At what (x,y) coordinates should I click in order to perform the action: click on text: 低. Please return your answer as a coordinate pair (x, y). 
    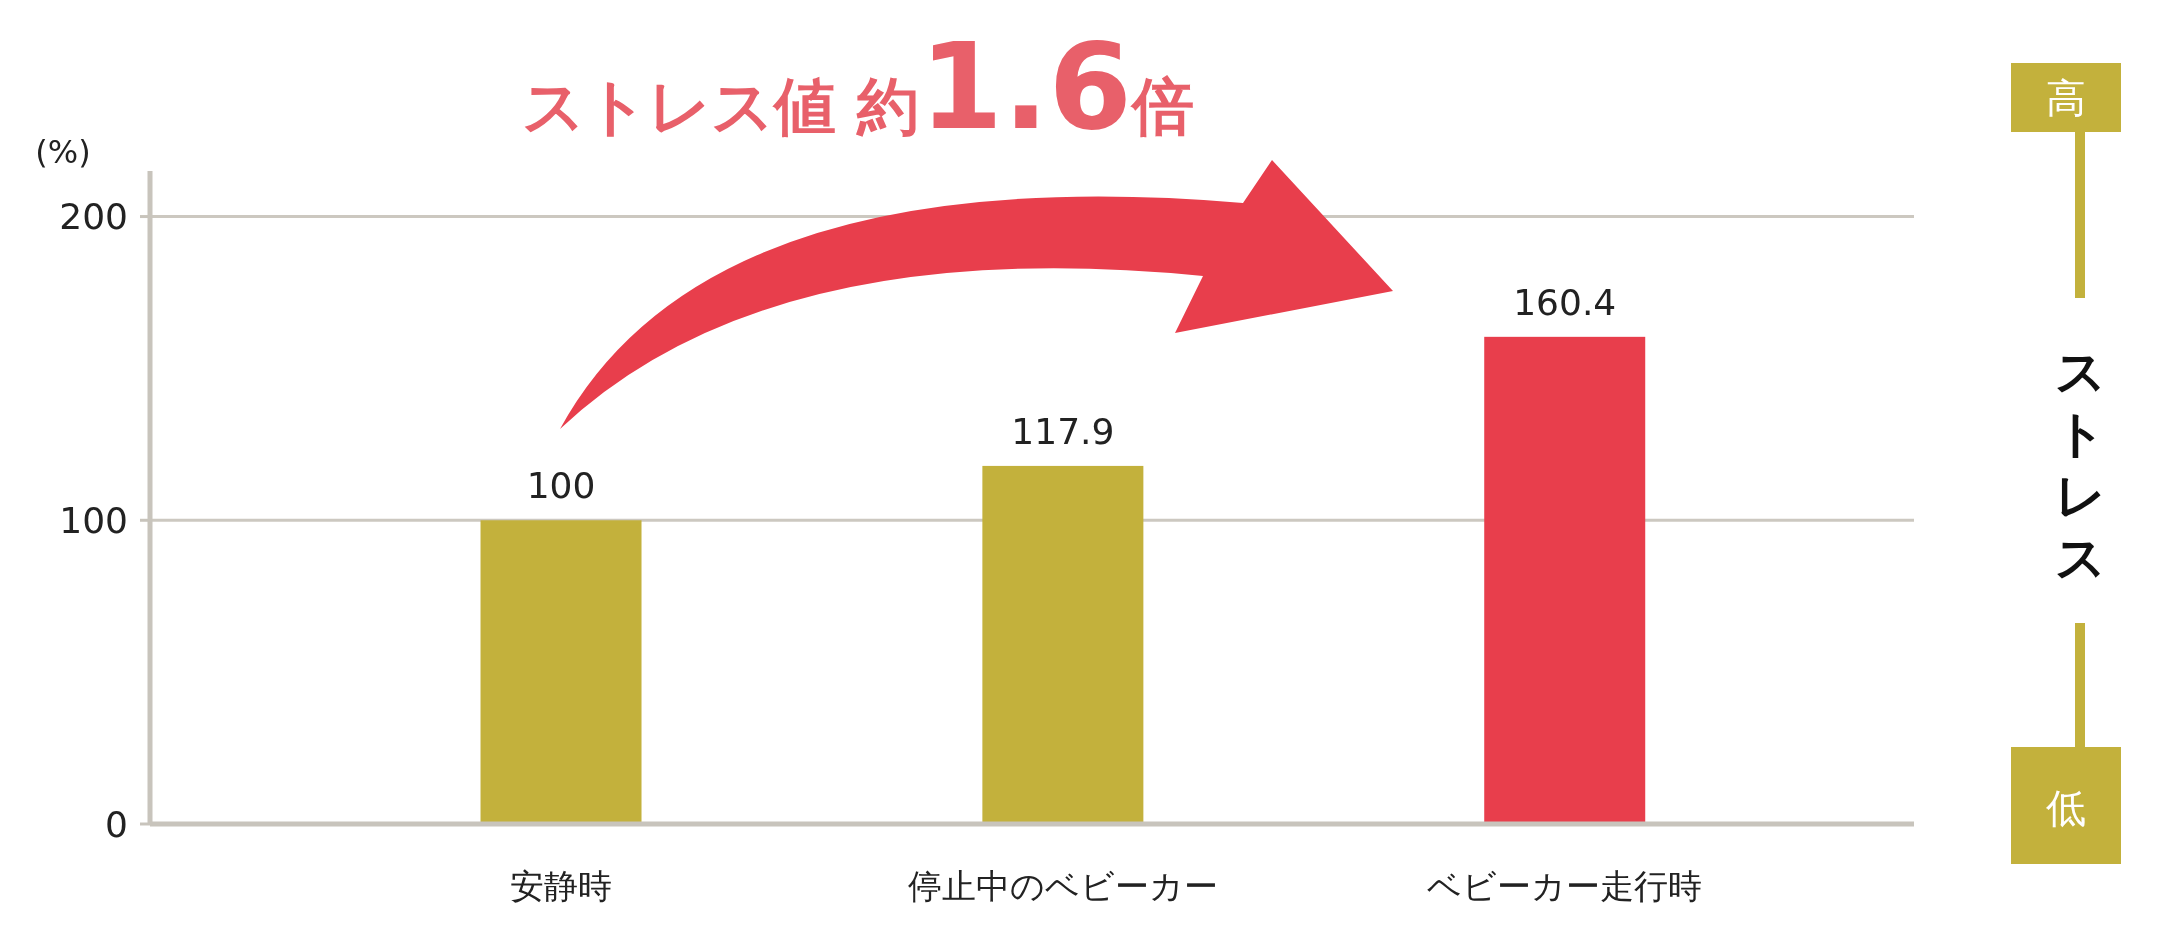
    Looking at the image, I should click on (2066, 808).